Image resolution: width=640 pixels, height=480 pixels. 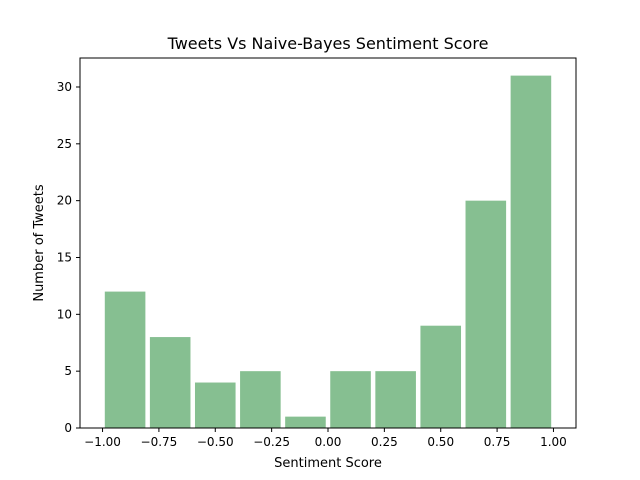 What do you see at coordinates (328, 43) in the screenshot?
I see `chart-title: Tweets Vs Naive-Bayes Sentiment Score` at bounding box center [328, 43].